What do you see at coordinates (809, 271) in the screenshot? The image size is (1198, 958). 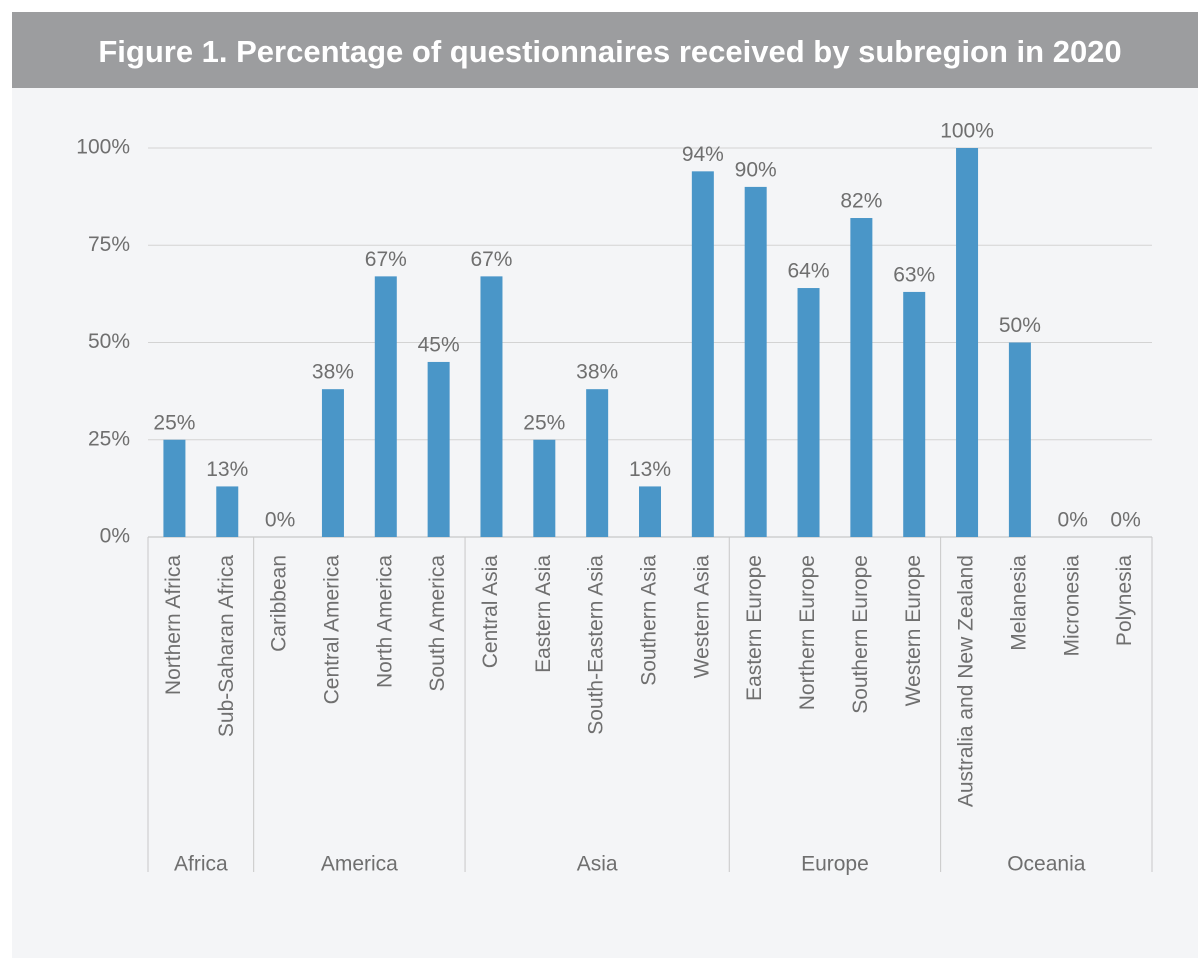 I see `value-label: 64%` at bounding box center [809, 271].